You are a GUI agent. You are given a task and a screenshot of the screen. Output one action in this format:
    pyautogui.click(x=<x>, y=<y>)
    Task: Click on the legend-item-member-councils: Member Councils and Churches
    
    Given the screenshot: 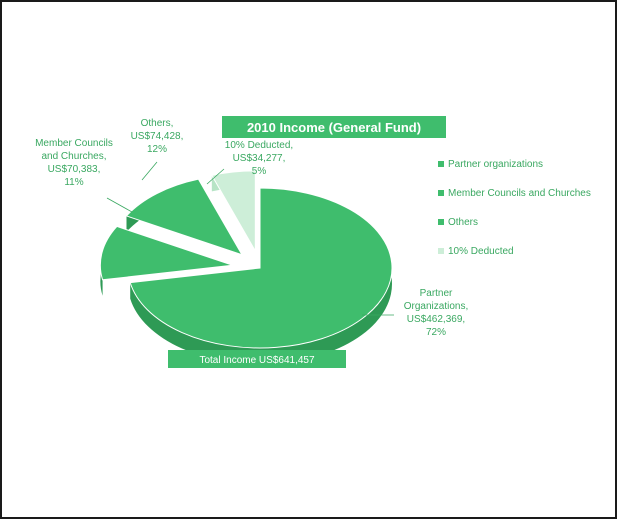 What is the action you would take?
    pyautogui.click(x=514, y=193)
    